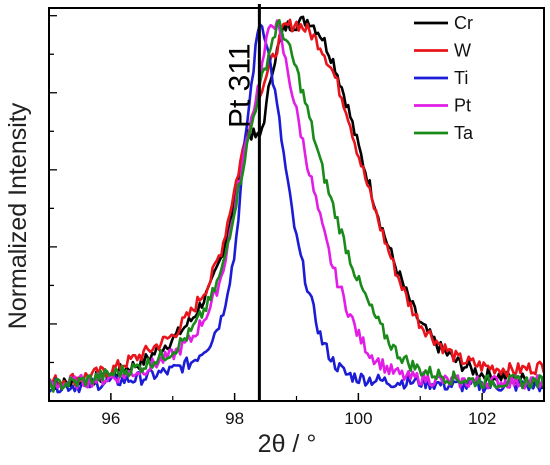  I want to click on reference-line-layer: Pt 311, so click(242, 202).